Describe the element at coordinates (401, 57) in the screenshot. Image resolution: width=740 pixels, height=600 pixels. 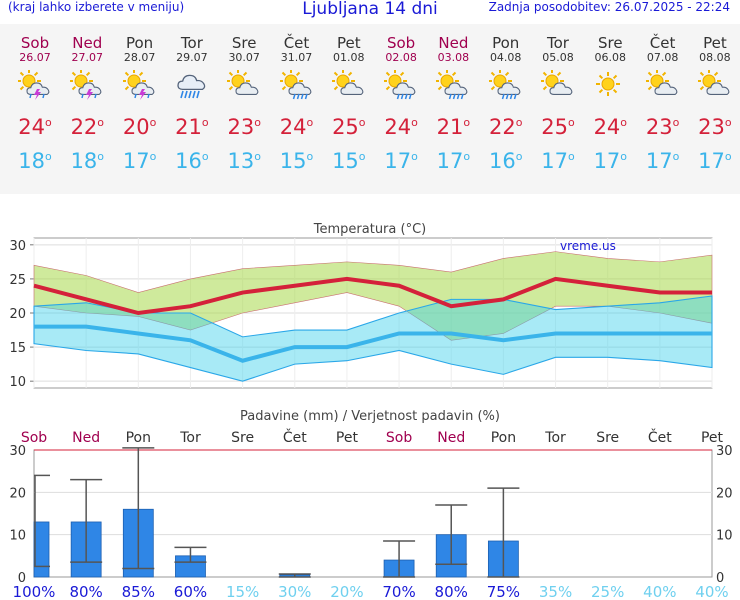
I see `day-date: 02.08` at that location.